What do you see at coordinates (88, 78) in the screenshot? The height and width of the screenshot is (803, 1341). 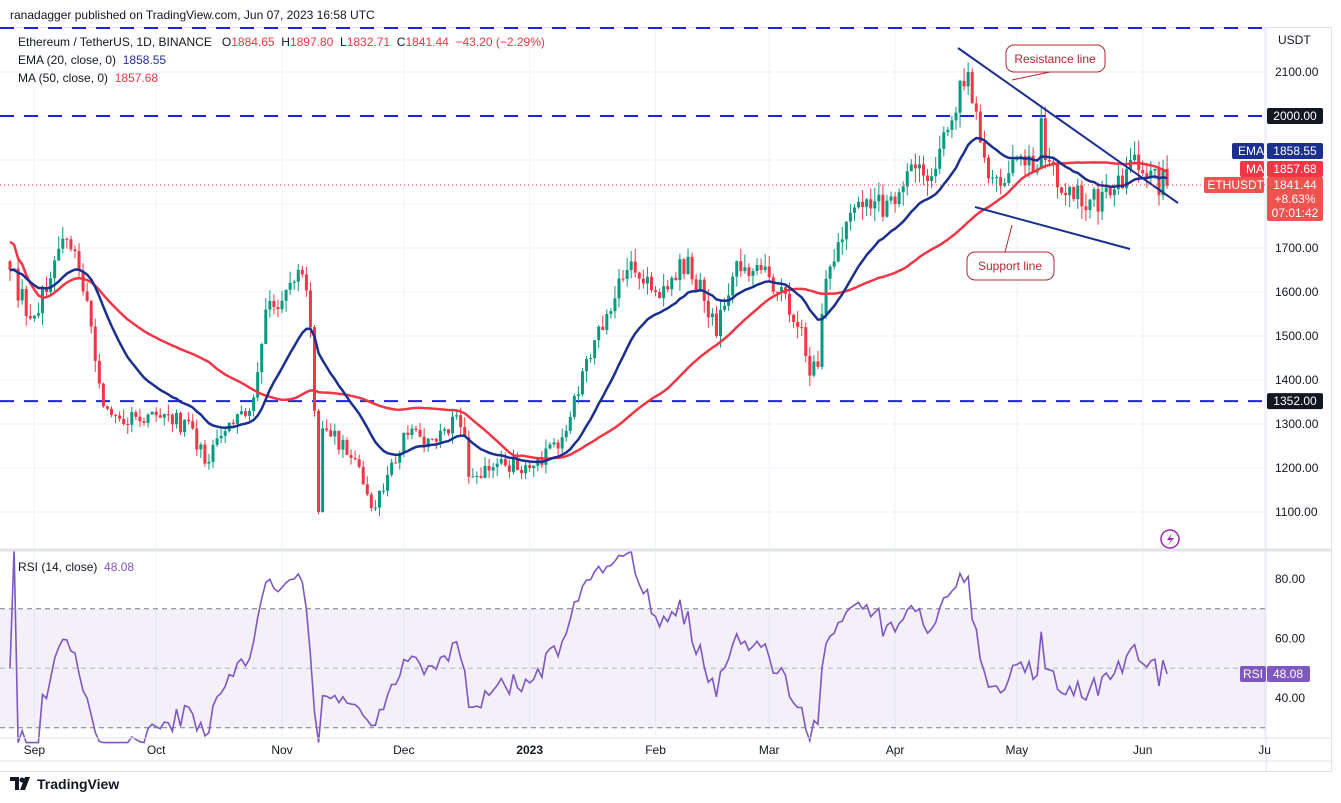 I see `ma-legend: MA (50, close, 0) 1857.68` at bounding box center [88, 78].